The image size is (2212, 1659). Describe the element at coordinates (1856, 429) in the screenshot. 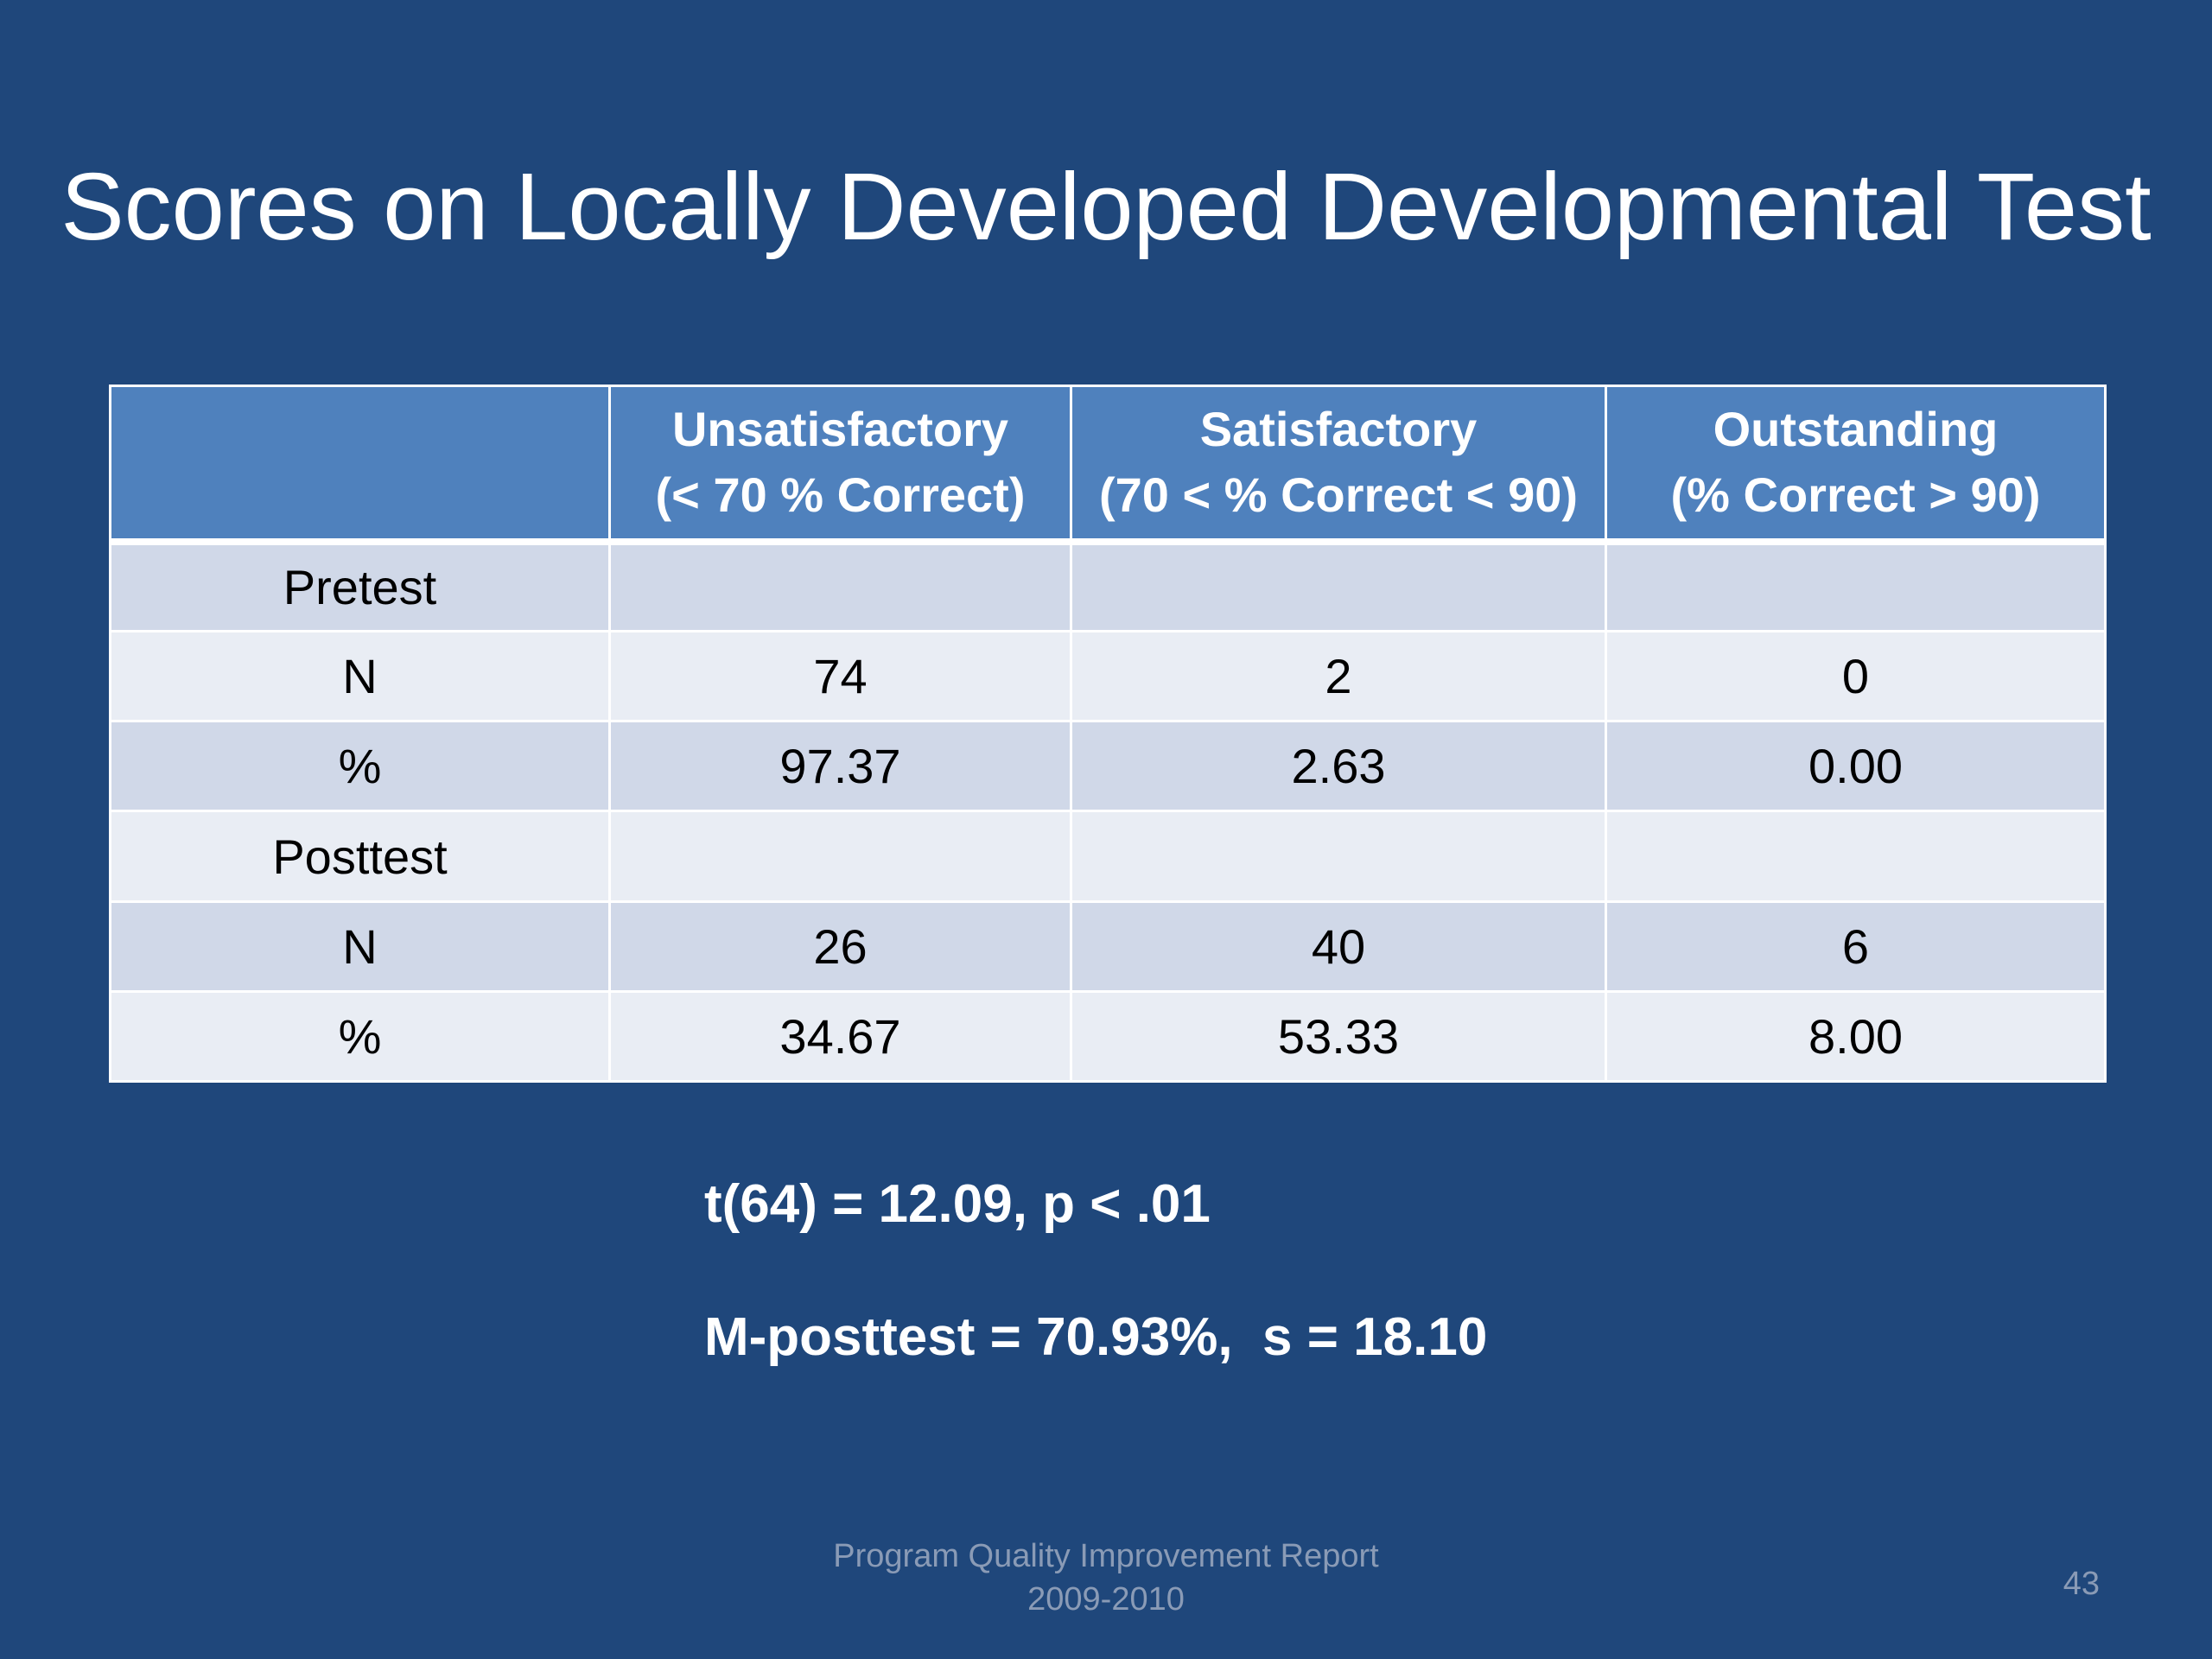

I see `header-label: Outstanding` at that location.